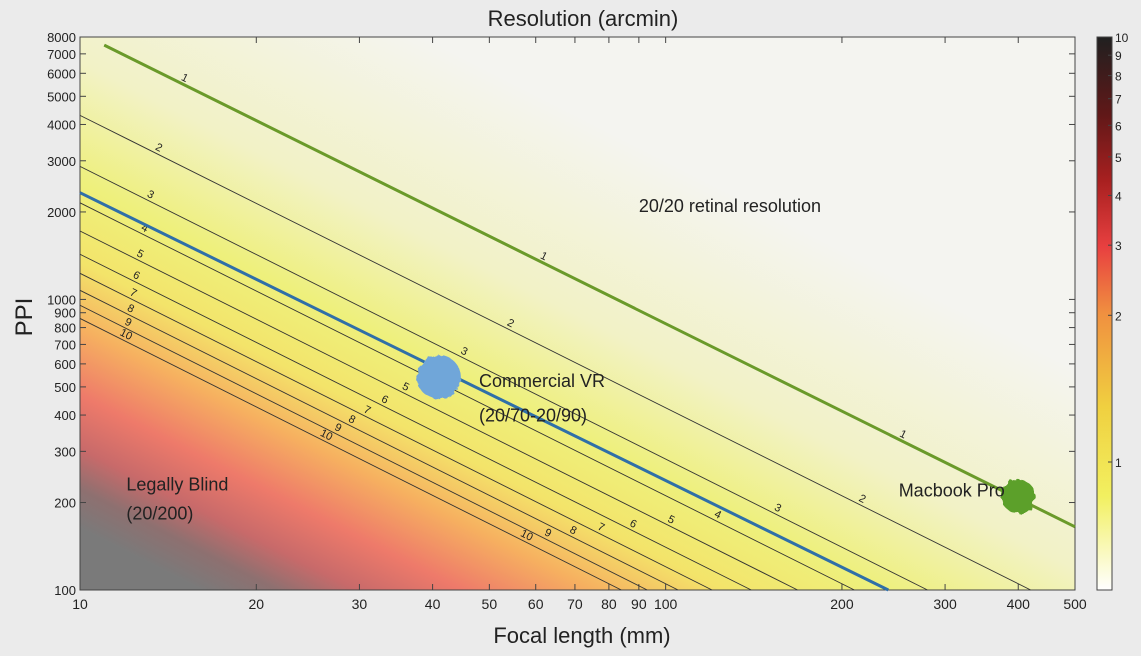 The width and height of the screenshot is (1141, 656). Describe the element at coordinates (1118, 56) in the screenshot. I see `colorbar-tick-label: 9` at that location.